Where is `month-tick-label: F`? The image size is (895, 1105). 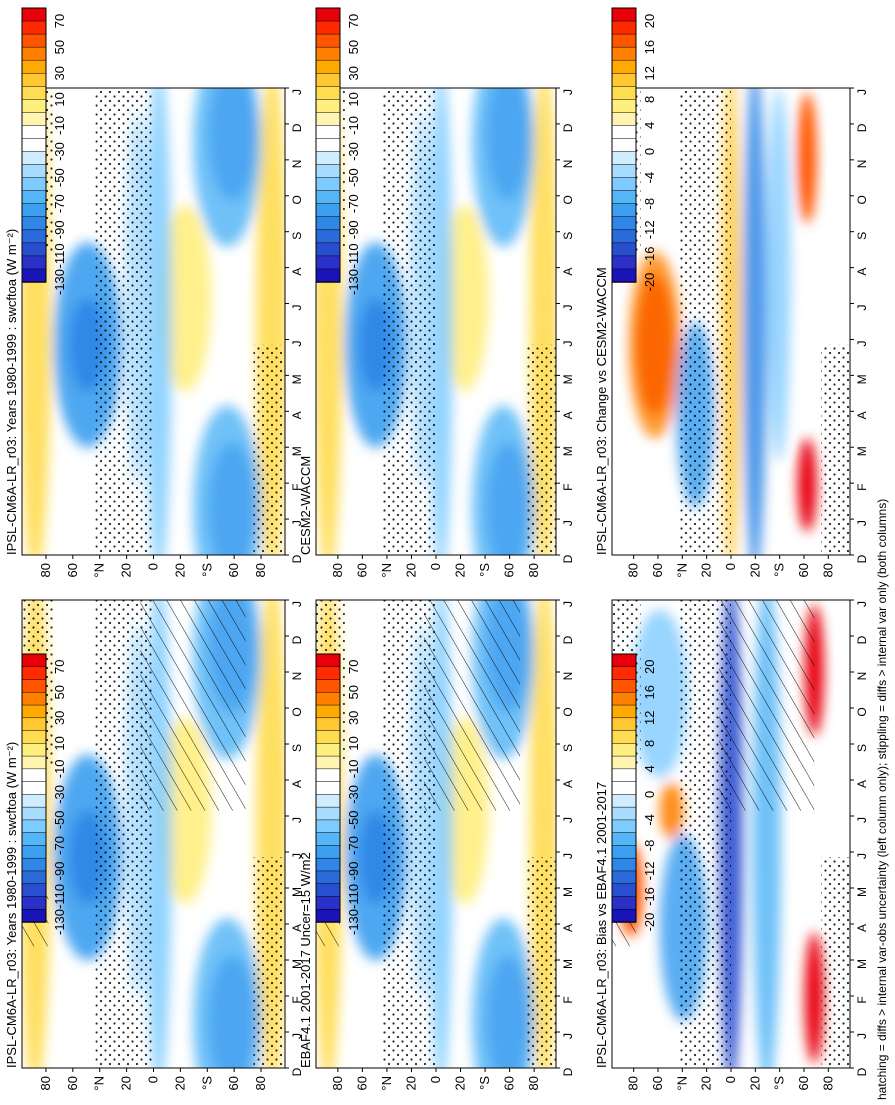 month-tick-label: F is located at coordinates (862, 486).